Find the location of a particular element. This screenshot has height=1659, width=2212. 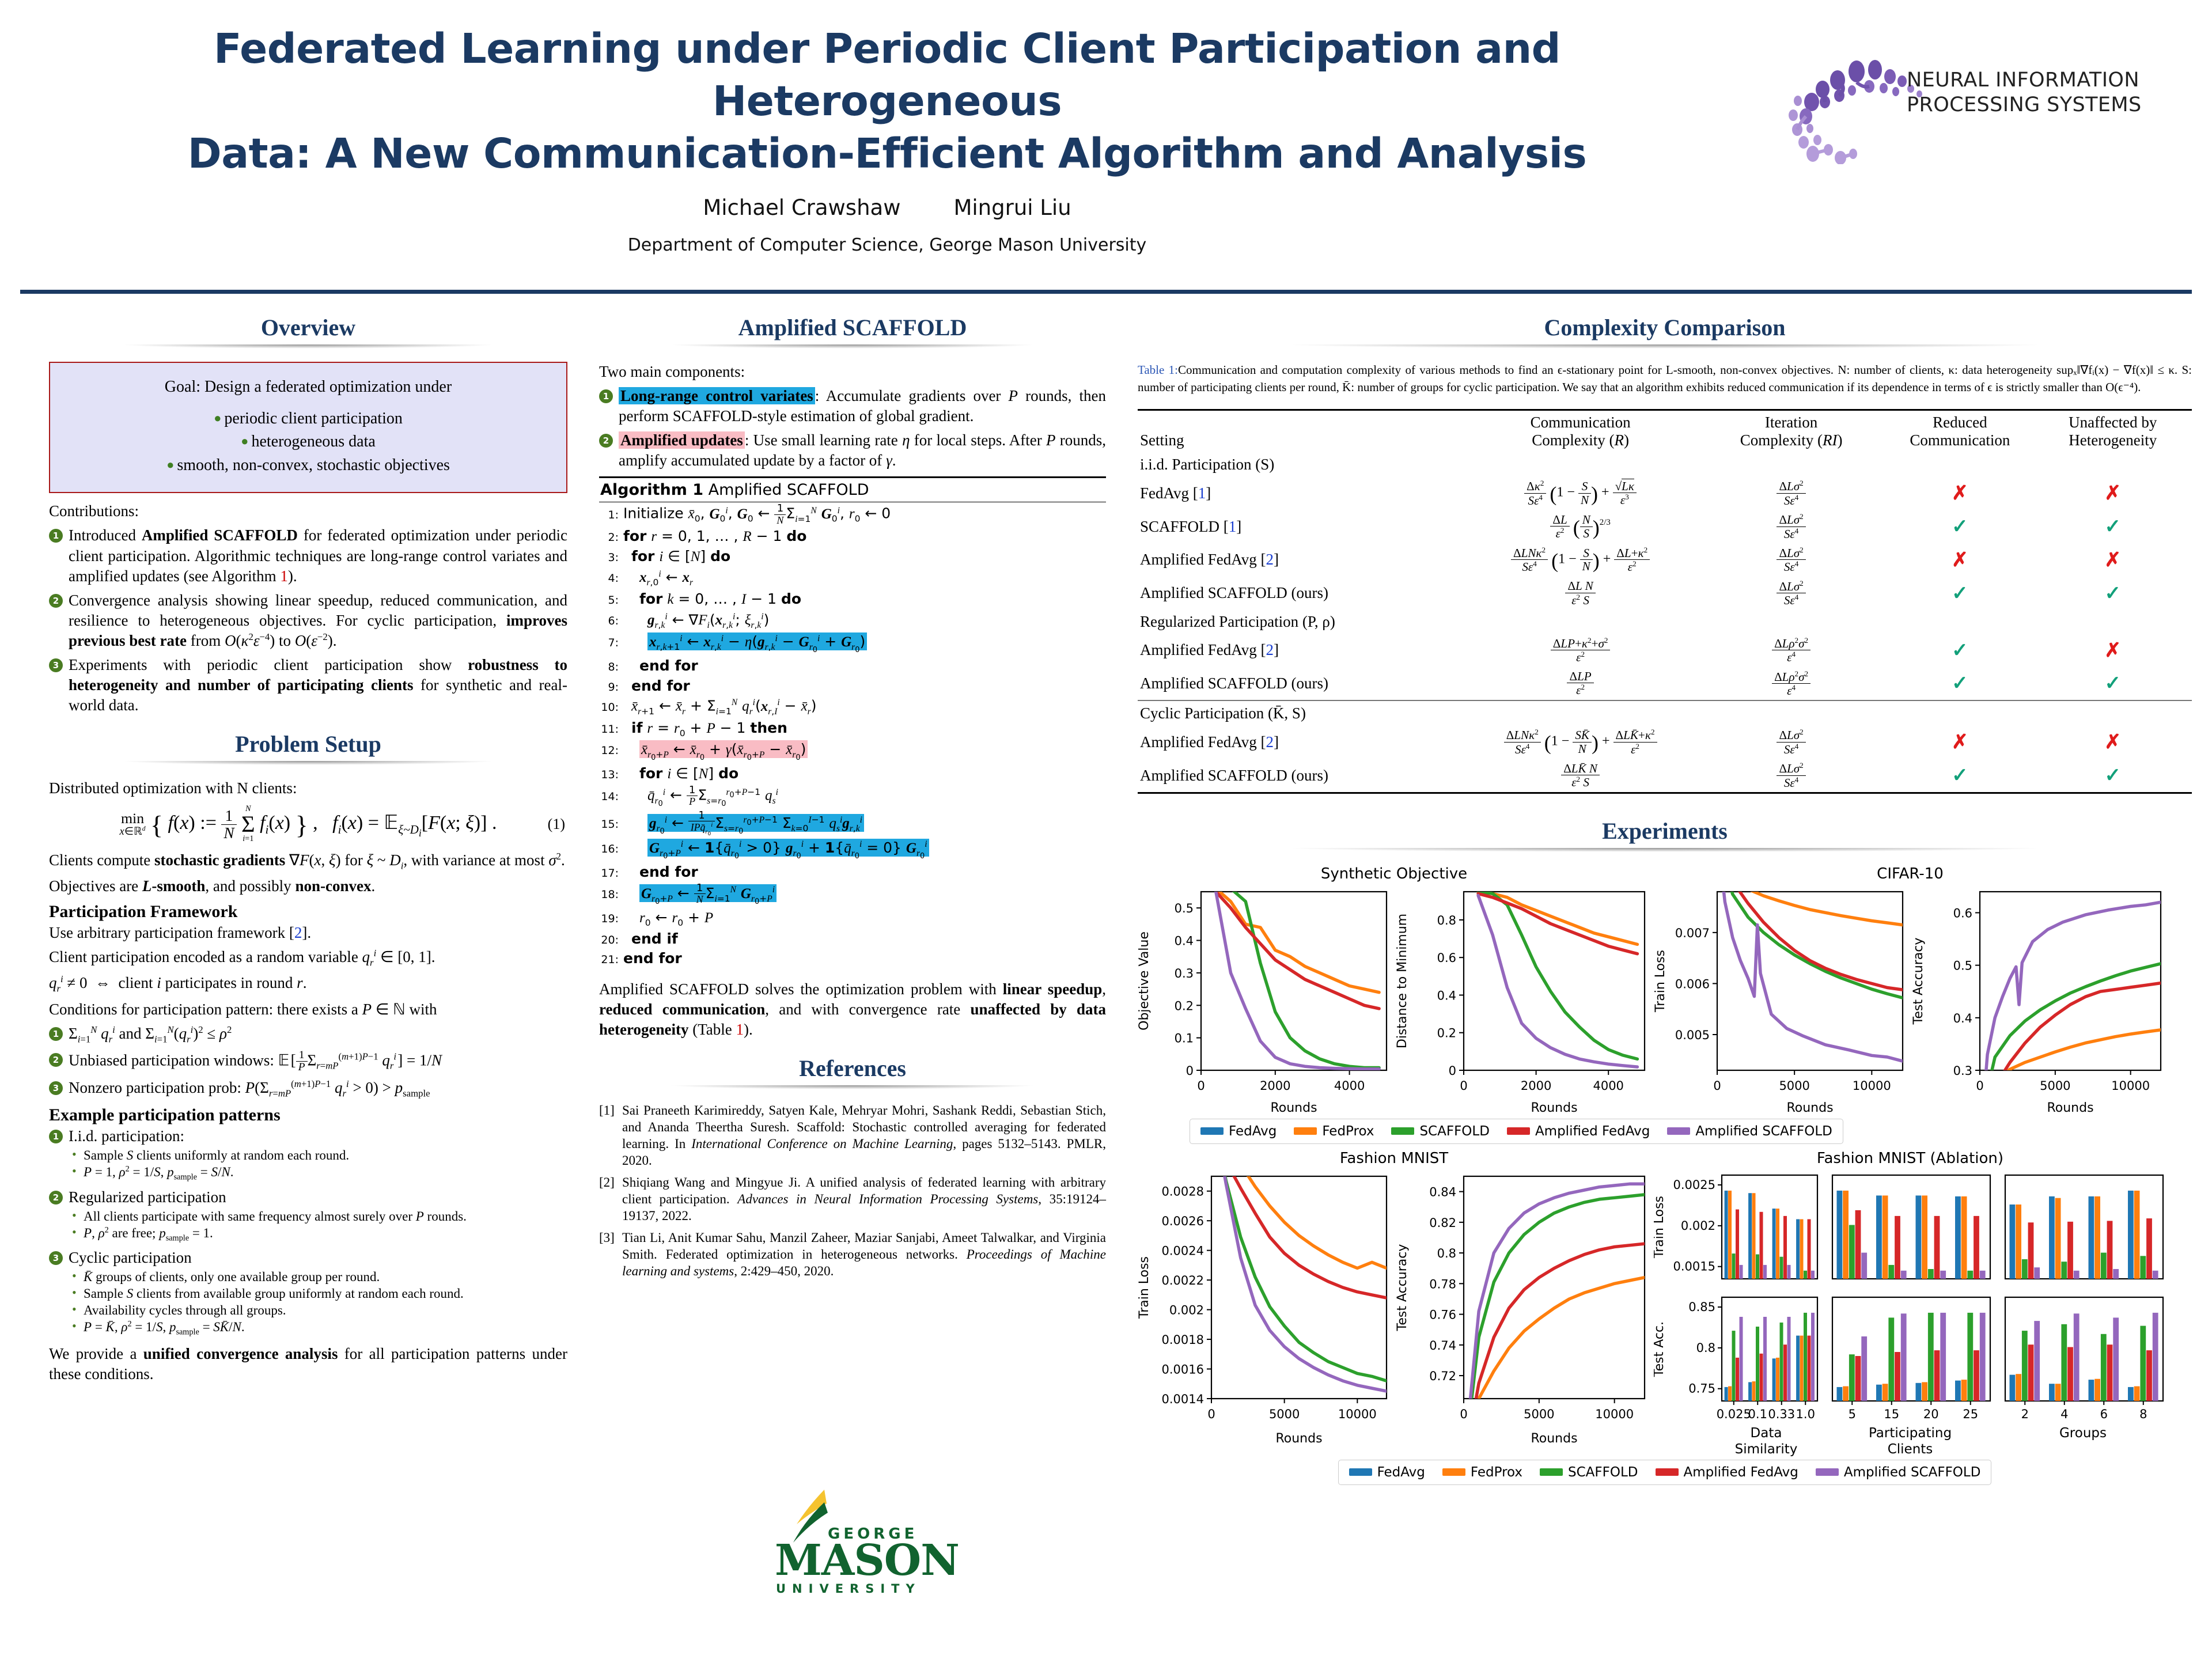

legend-label: FedProx is located at coordinates (1496, 1472).